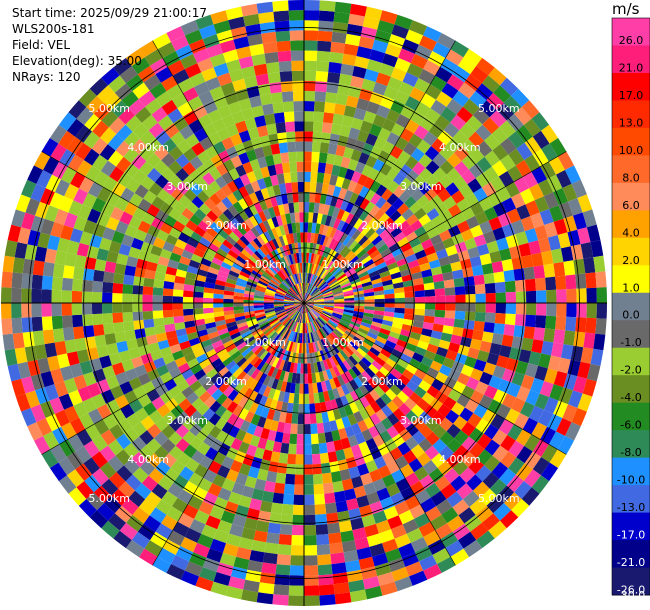  What do you see at coordinates (631, 260) in the screenshot?
I see `colorbar-tick-label: 2.0` at bounding box center [631, 260].